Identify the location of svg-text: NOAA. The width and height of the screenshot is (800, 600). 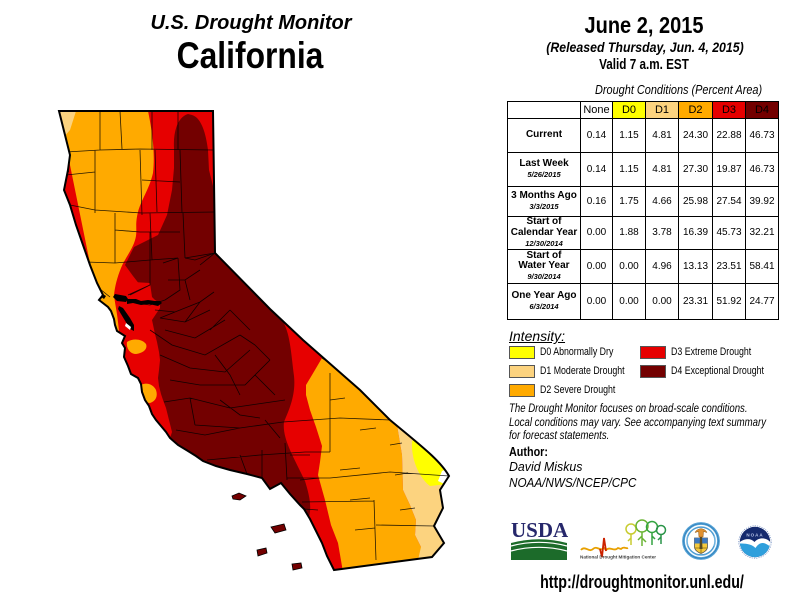
(754, 535).